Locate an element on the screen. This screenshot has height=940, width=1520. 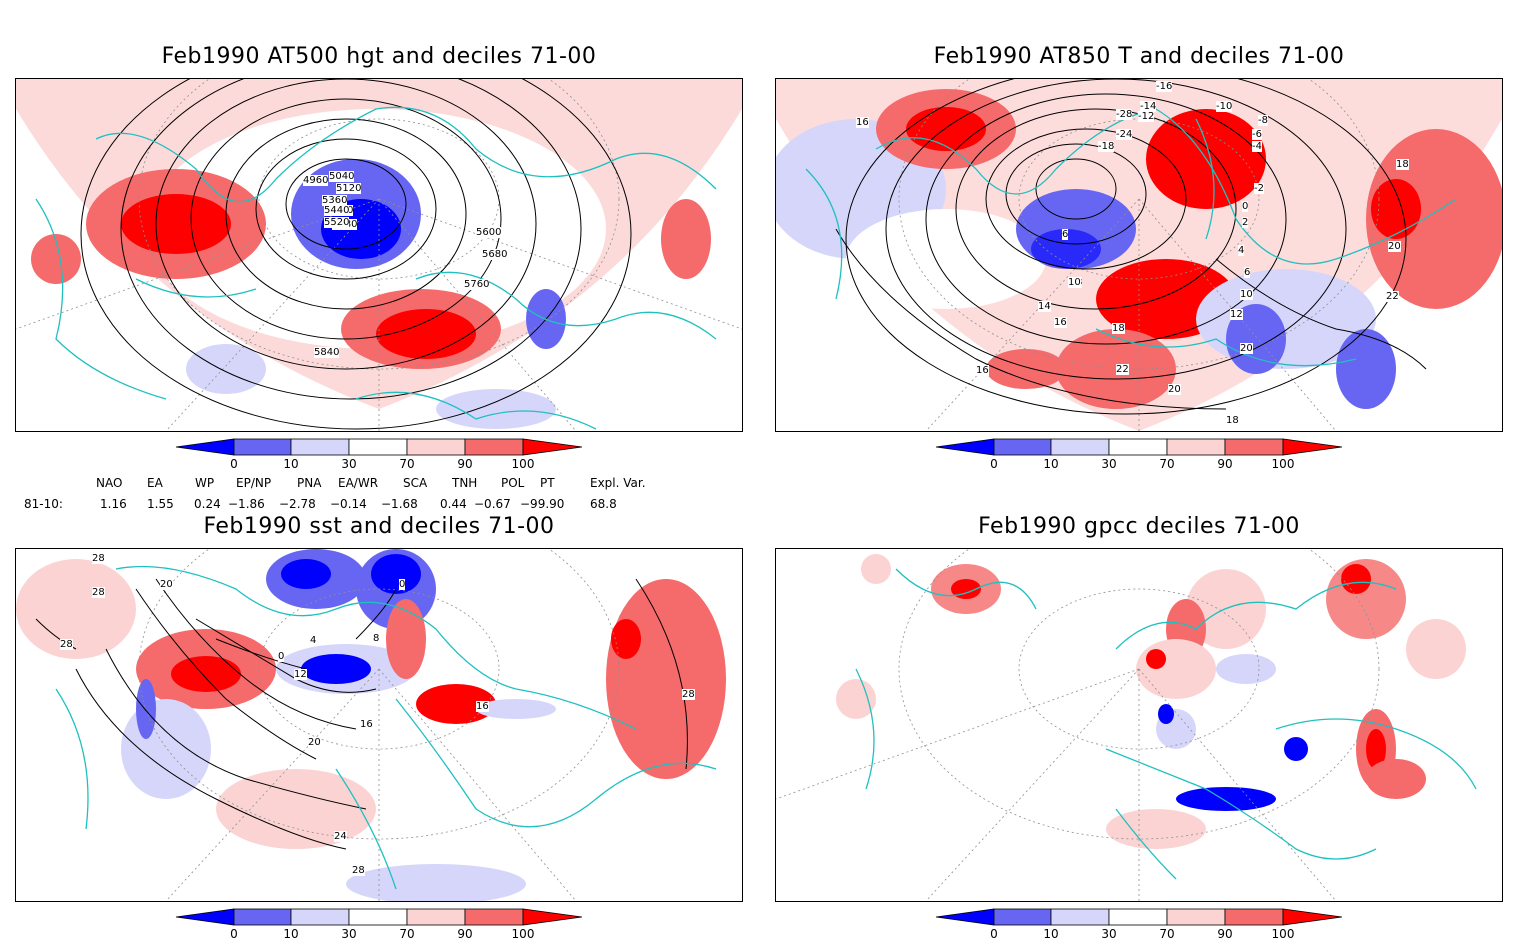
panel-title-at850: Feb1990 AT850 T and deciles 71-00 is located at coordinates (1139, 56).